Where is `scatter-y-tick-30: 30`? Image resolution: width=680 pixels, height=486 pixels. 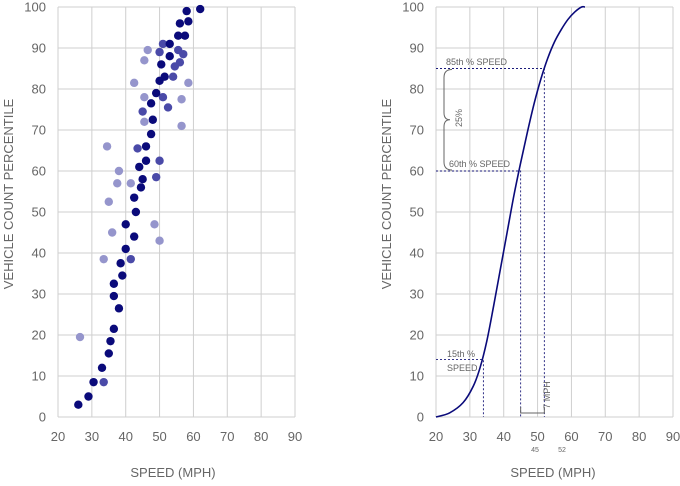 scatter-y-tick-30: 30 is located at coordinates (39, 294).